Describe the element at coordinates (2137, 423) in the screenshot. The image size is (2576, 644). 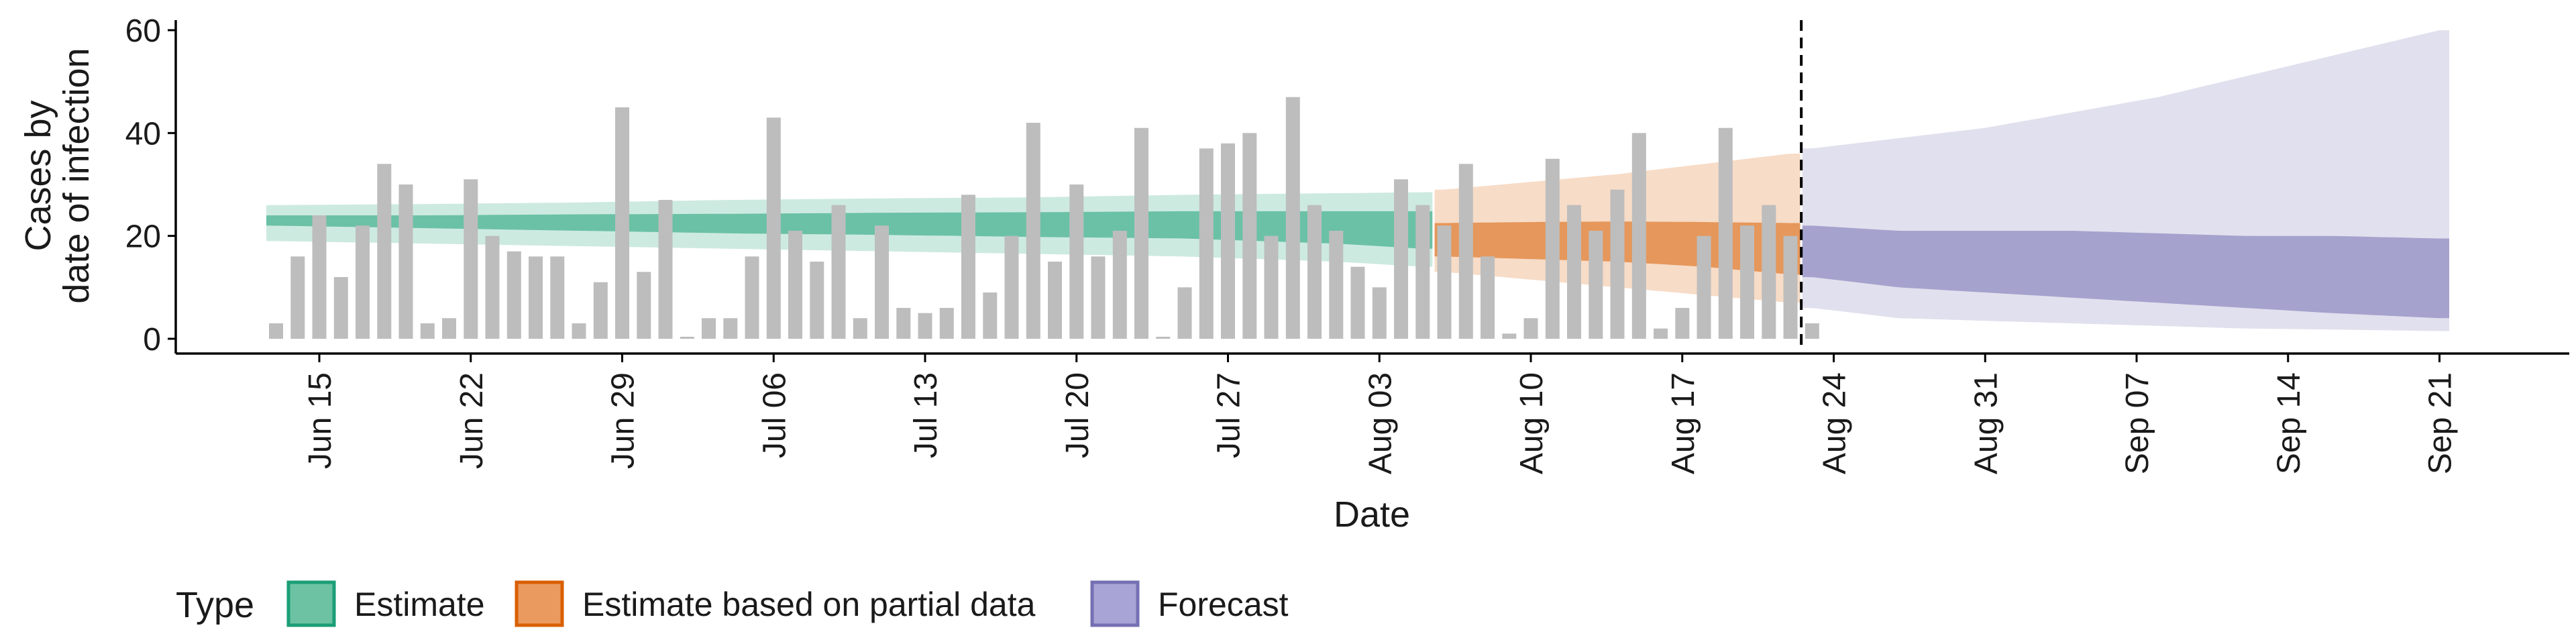
I see `x-tick-label: Sep 07` at that location.